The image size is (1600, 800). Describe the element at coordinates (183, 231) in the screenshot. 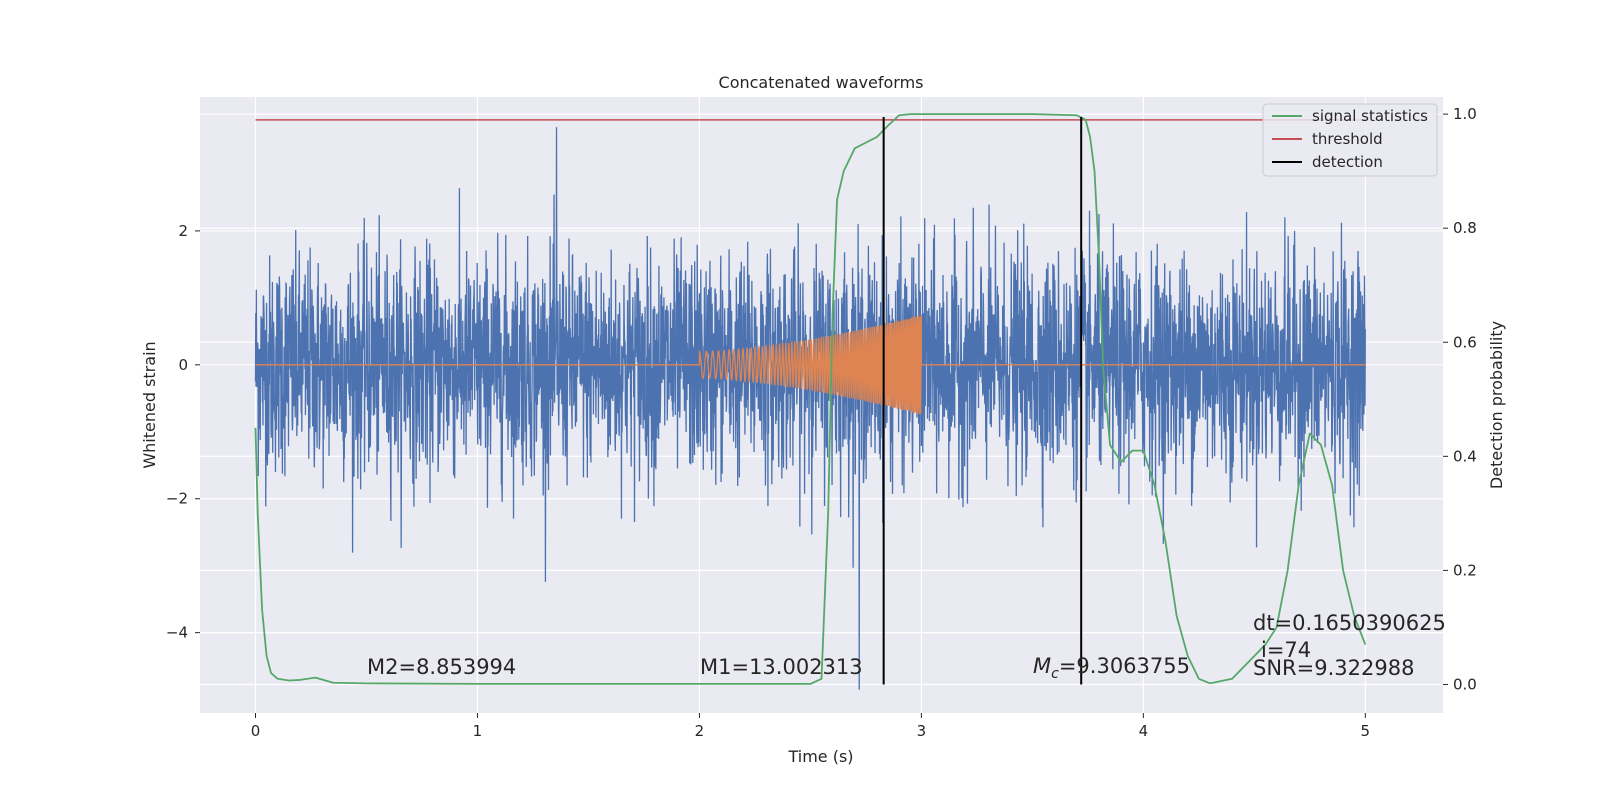

I see `y-tick-label: 2` at that location.